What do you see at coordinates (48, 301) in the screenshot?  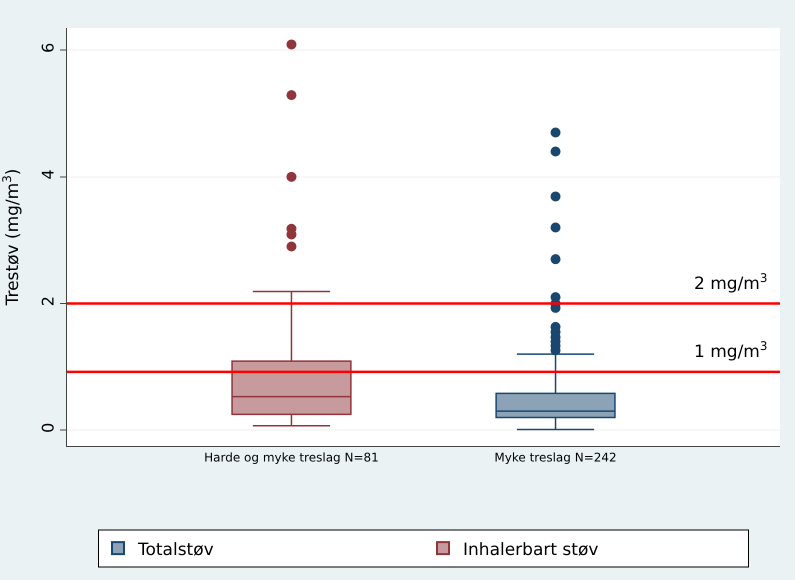 I see `y-tick-label: 2` at bounding box center [48, 301].